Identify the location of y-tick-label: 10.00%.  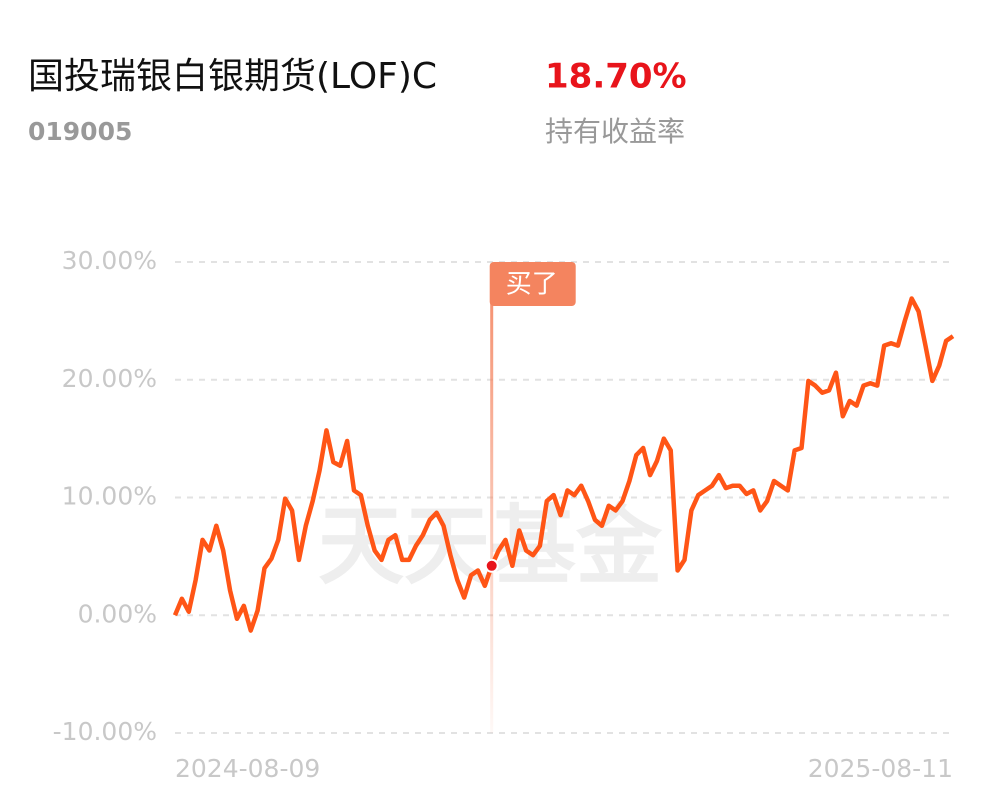
(109, 496).